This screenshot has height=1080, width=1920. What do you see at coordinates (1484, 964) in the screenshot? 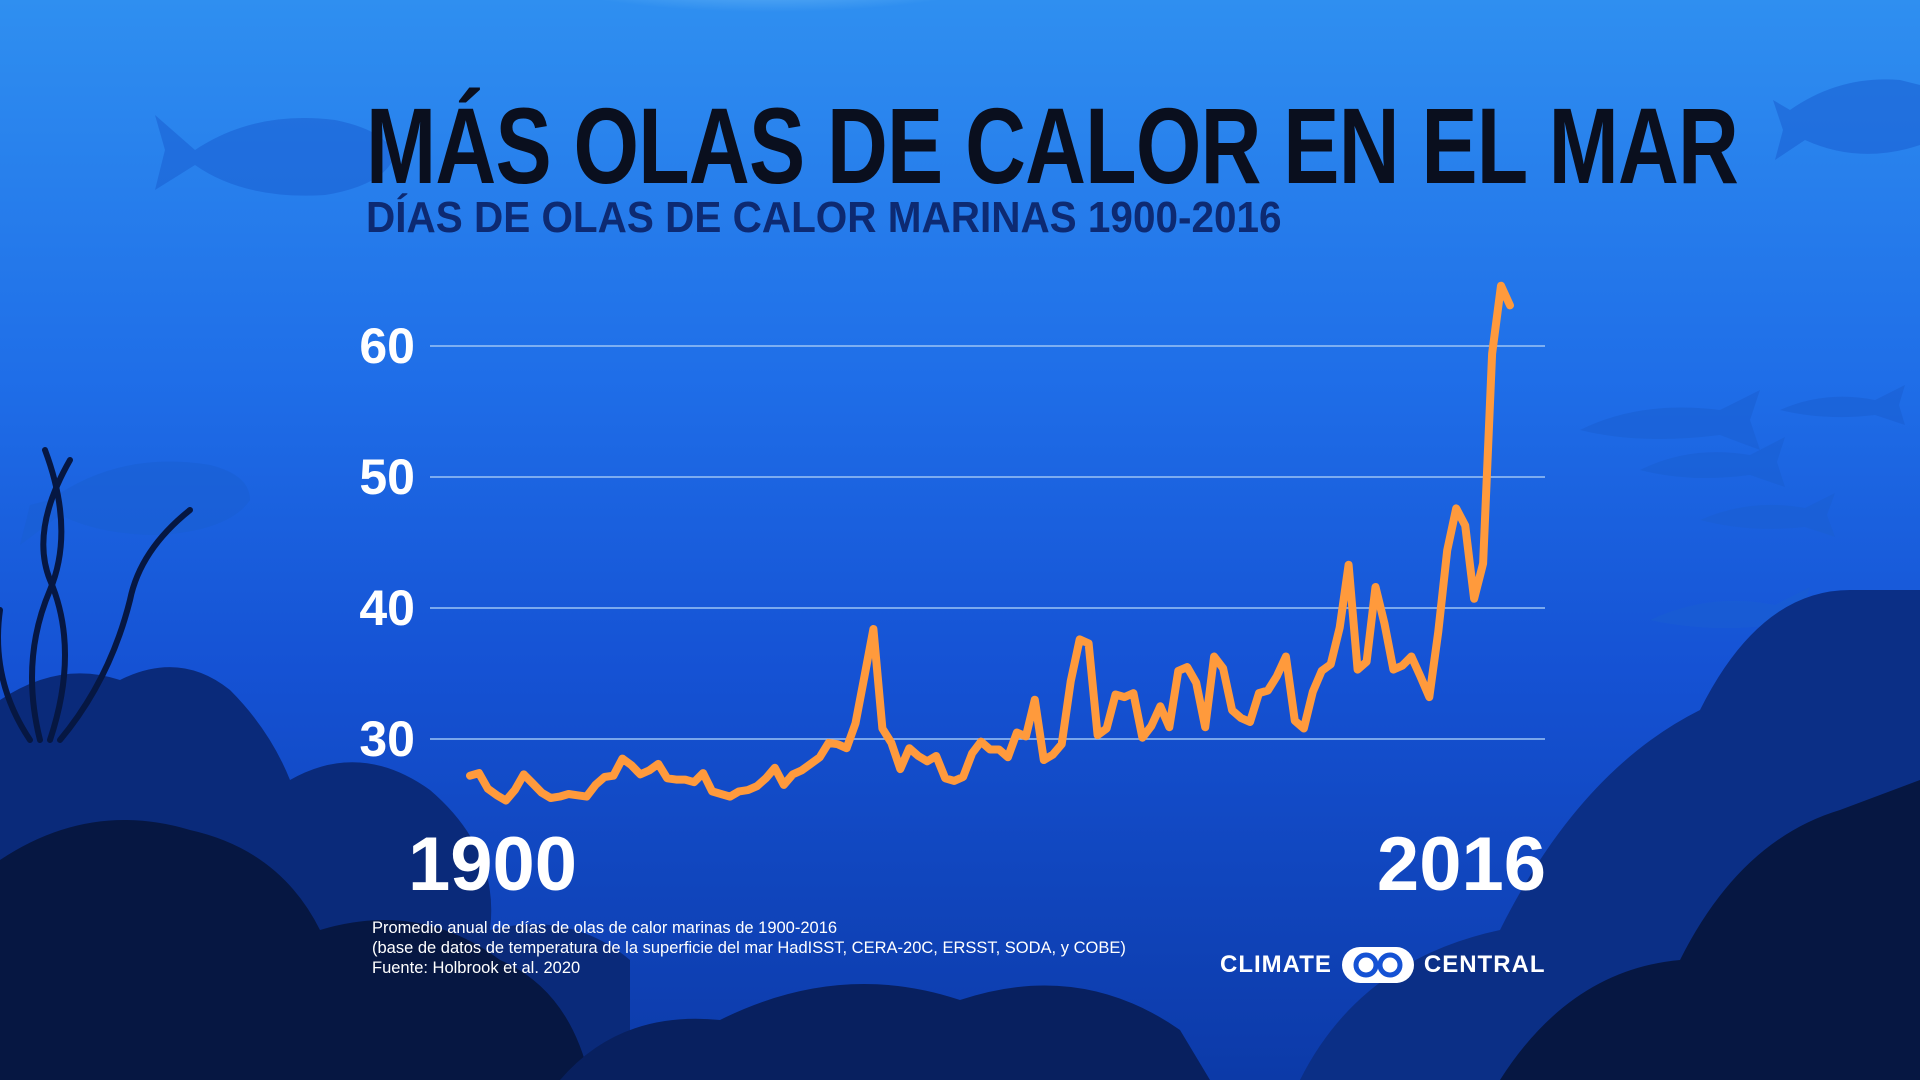
I see `logo-text-right: CENTRAL` at bounding box center [1484, 964].